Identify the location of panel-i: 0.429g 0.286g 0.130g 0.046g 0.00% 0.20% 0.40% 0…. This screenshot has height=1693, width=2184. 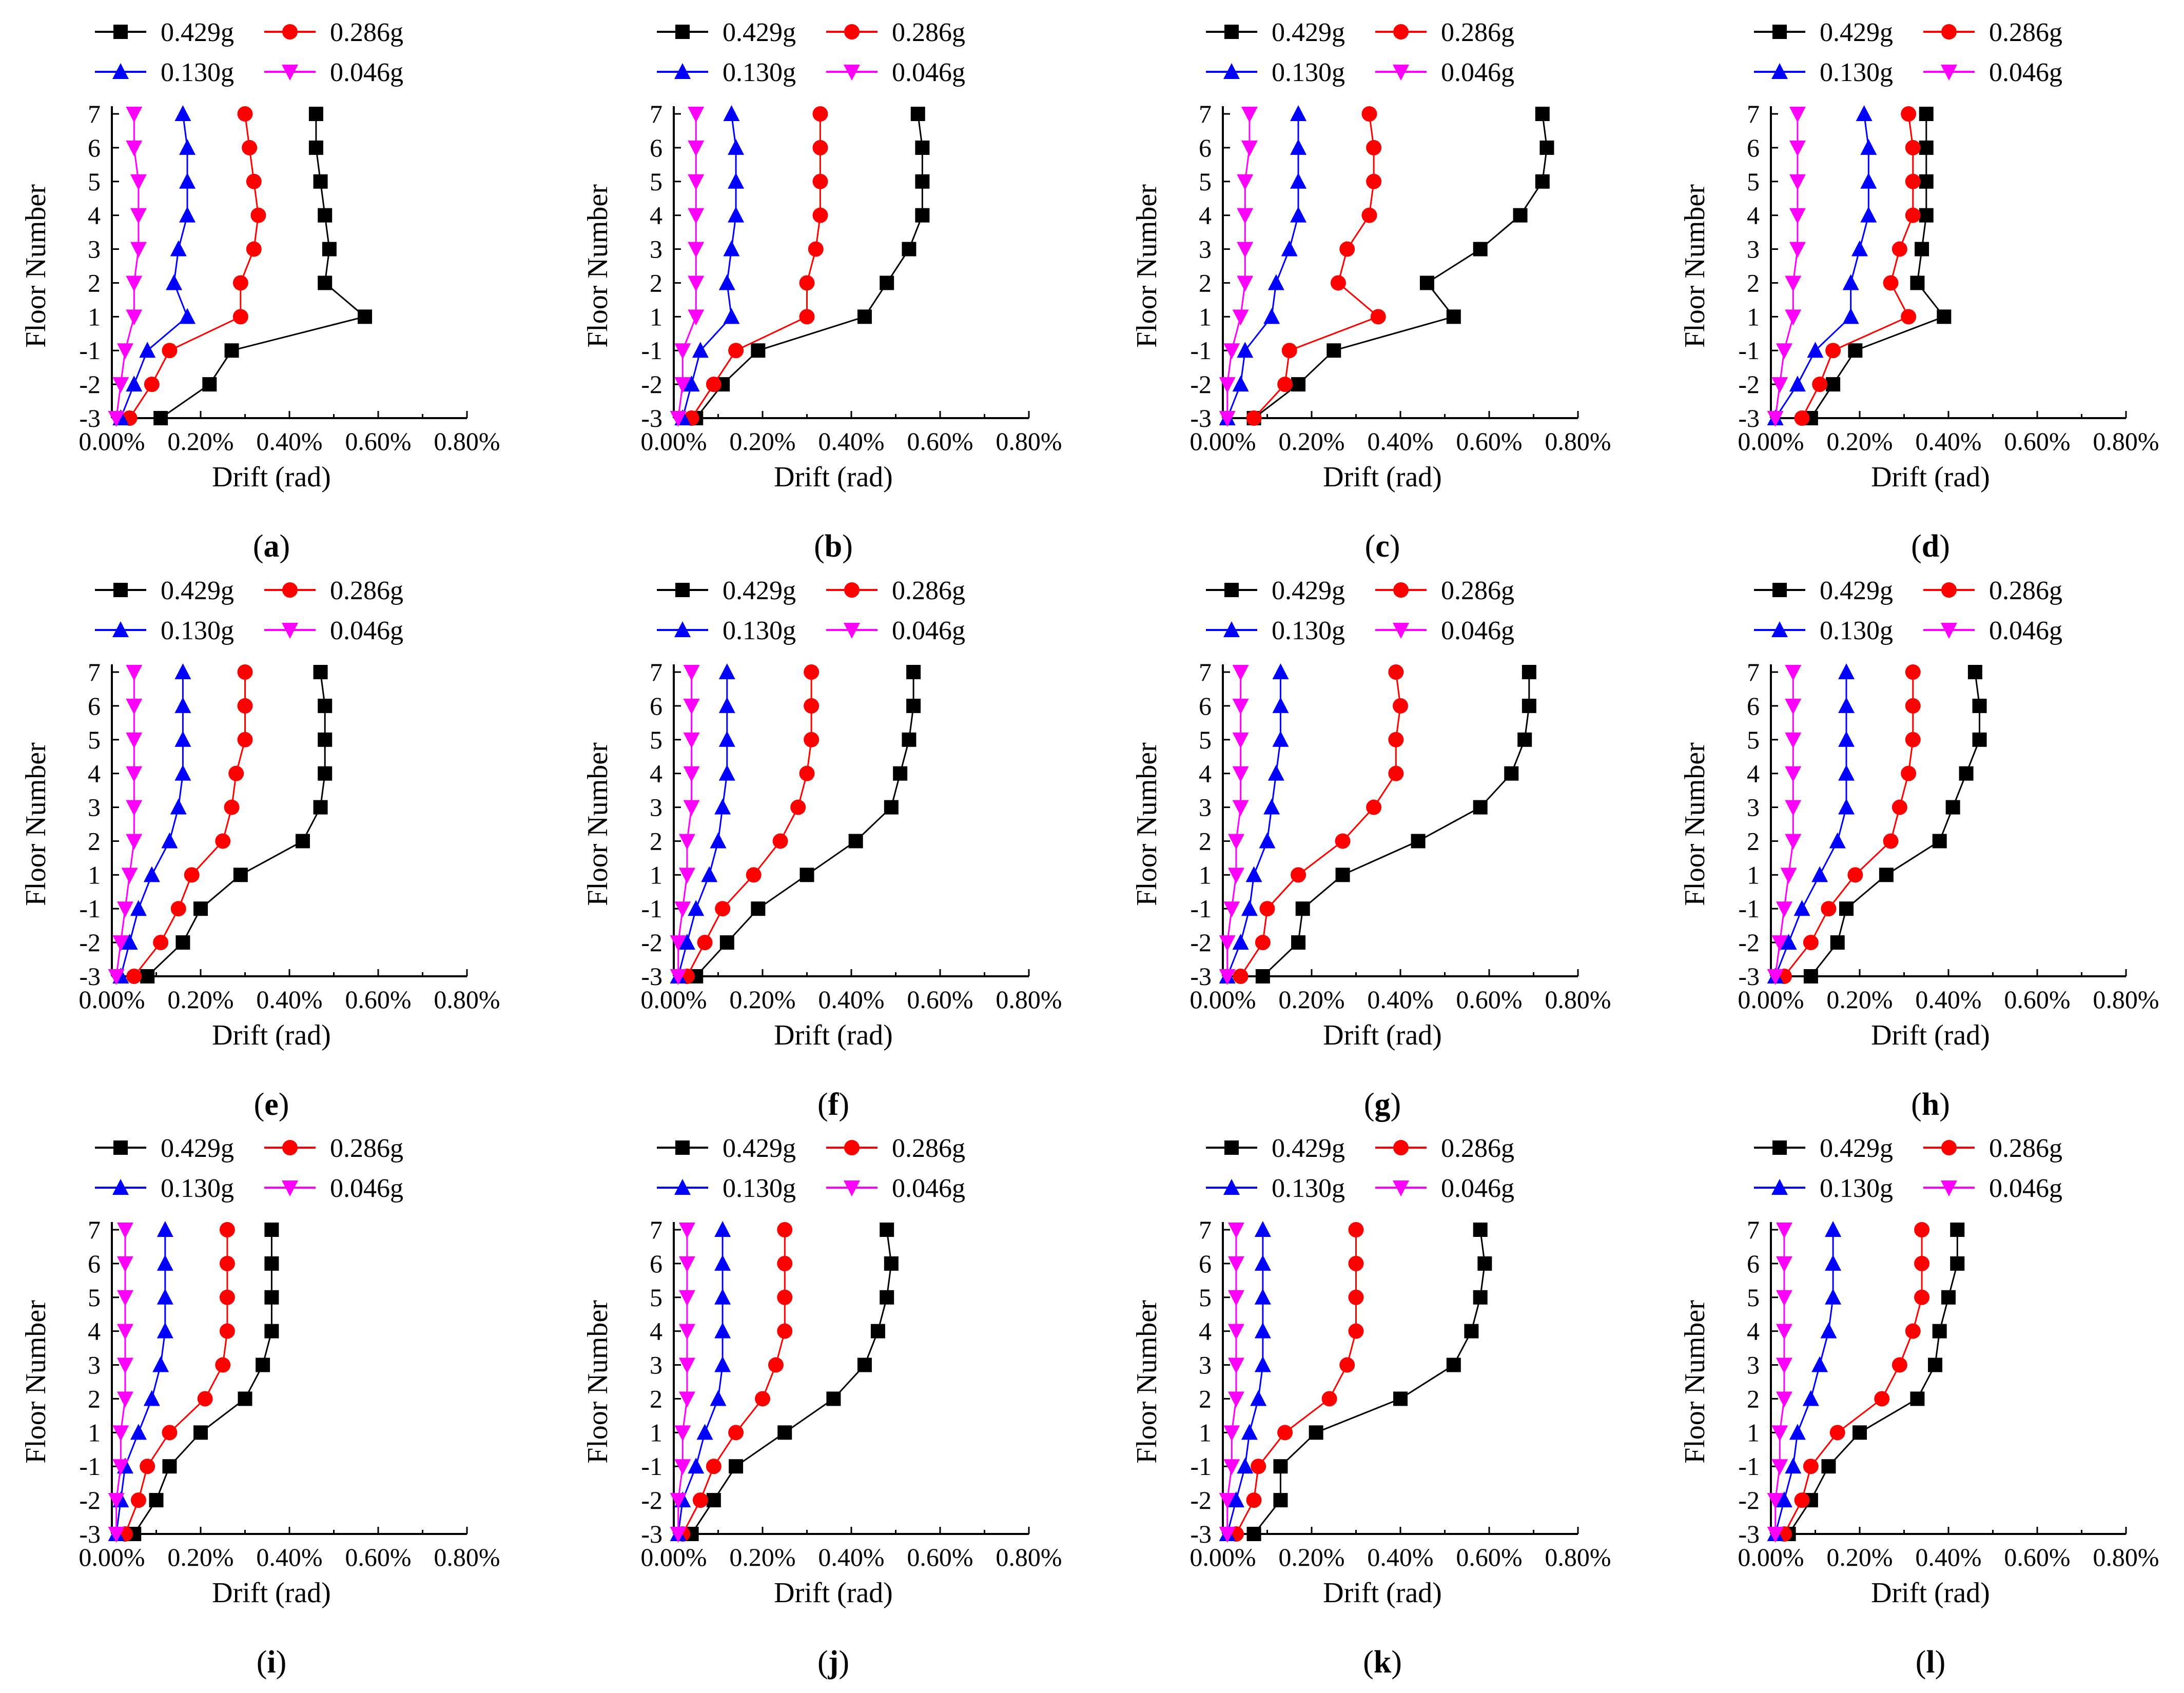
(260, 1407).